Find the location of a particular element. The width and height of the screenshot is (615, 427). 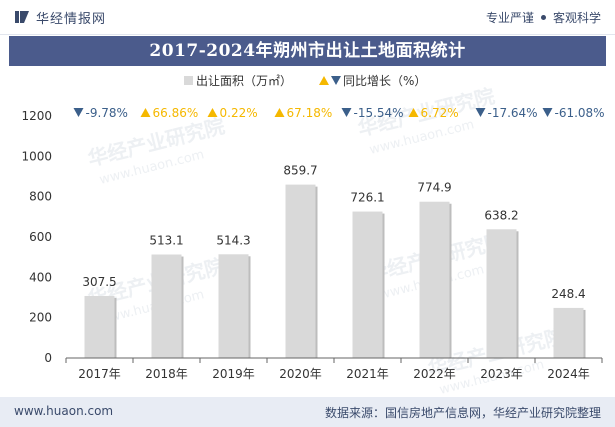

bar-data-label: 307.5 is located at coordinates (99, 282).